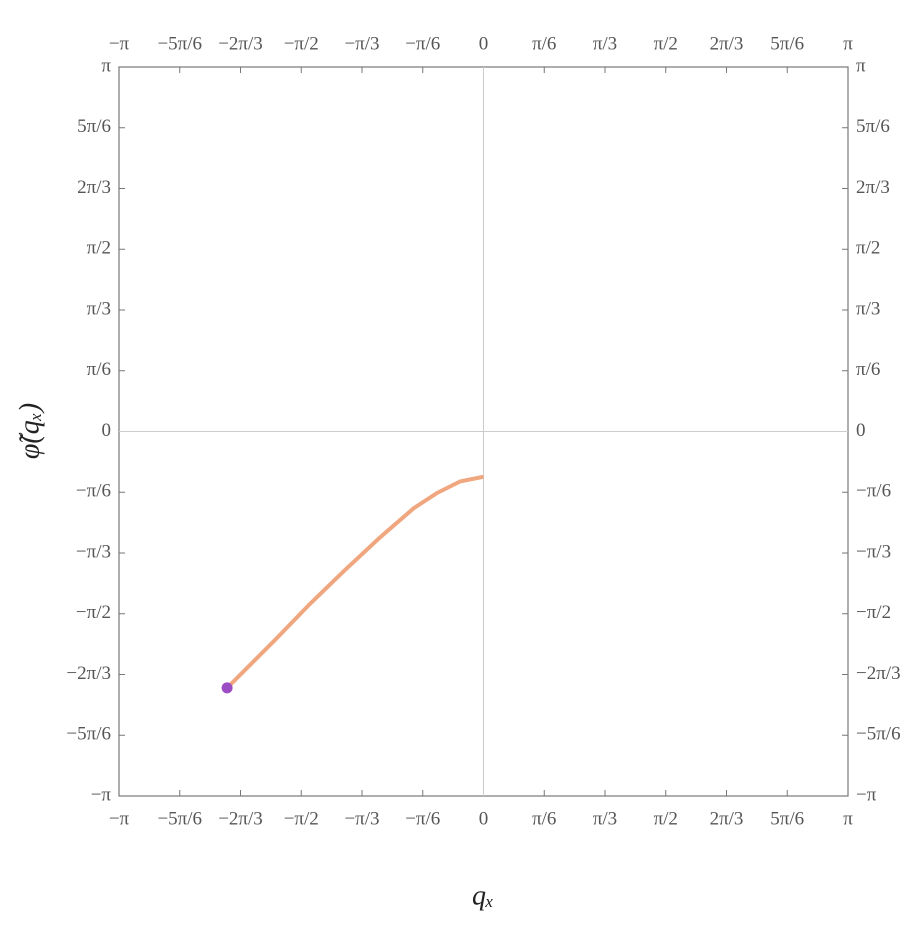 The height and width of the screenshot is (925, 908). I want to click on x-tick-label: π, so click(848, 818).